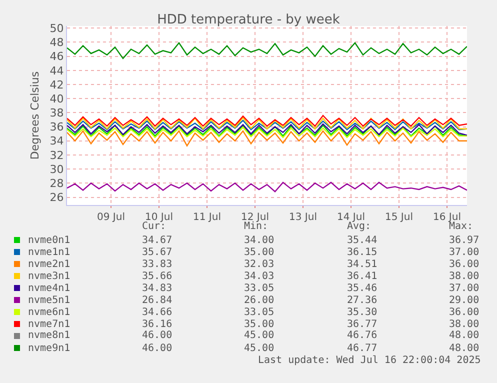 This screenshot has width=497, height=383. What do you see at coordinates (362, 324) in the screenshot?
I see `text: 36.77` at bounding box center [362, 324].